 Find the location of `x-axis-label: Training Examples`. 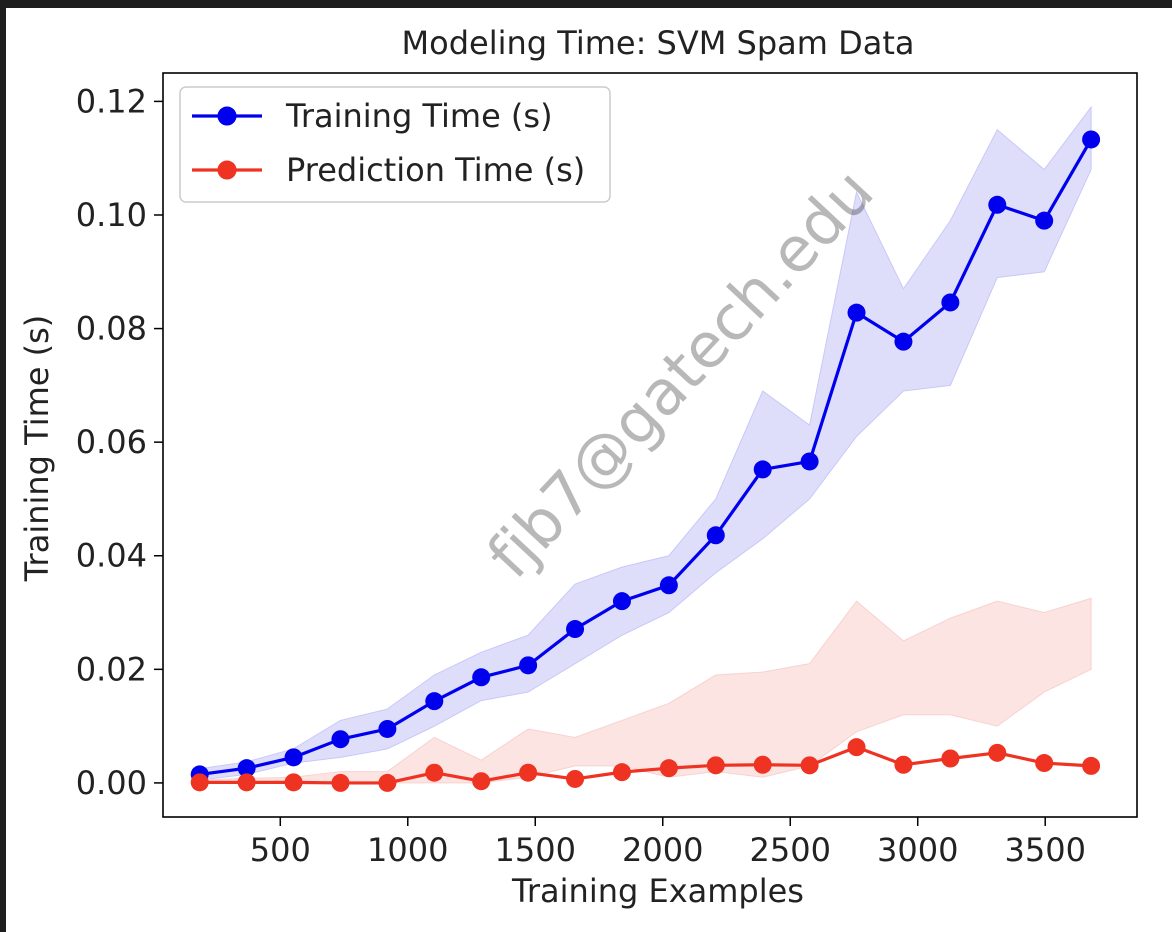

x-axis-label: Training Examples is located at coordinates (657, 891).